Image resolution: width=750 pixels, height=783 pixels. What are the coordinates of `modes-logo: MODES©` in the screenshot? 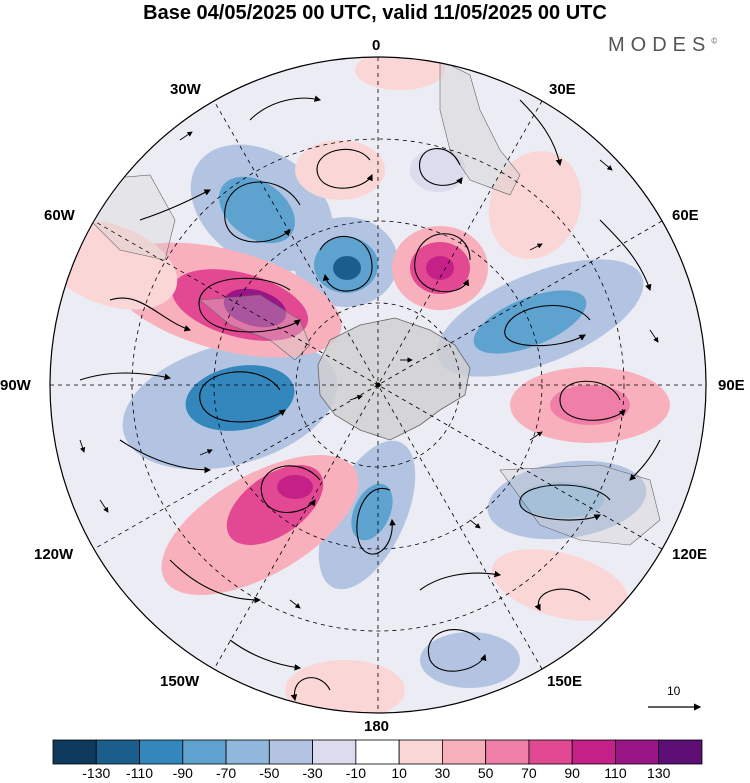 It's located at (662, 45).